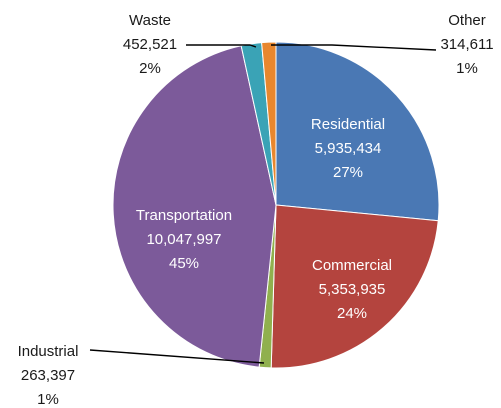  Describe the element at coordinates (467, 68) in the screenshot. I see `label-other-percent: 1%` at that location.